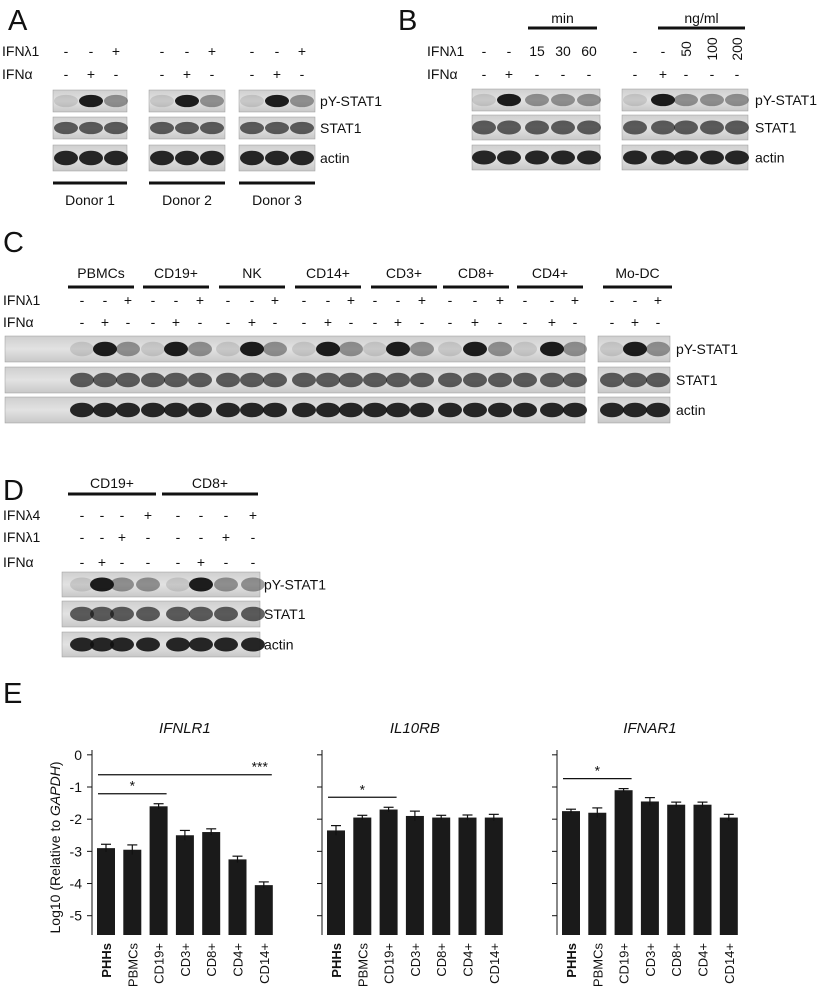  Describe the element at coordinates (76, 787) in the screenshot. I see `y-tick-label: -1` at that location.